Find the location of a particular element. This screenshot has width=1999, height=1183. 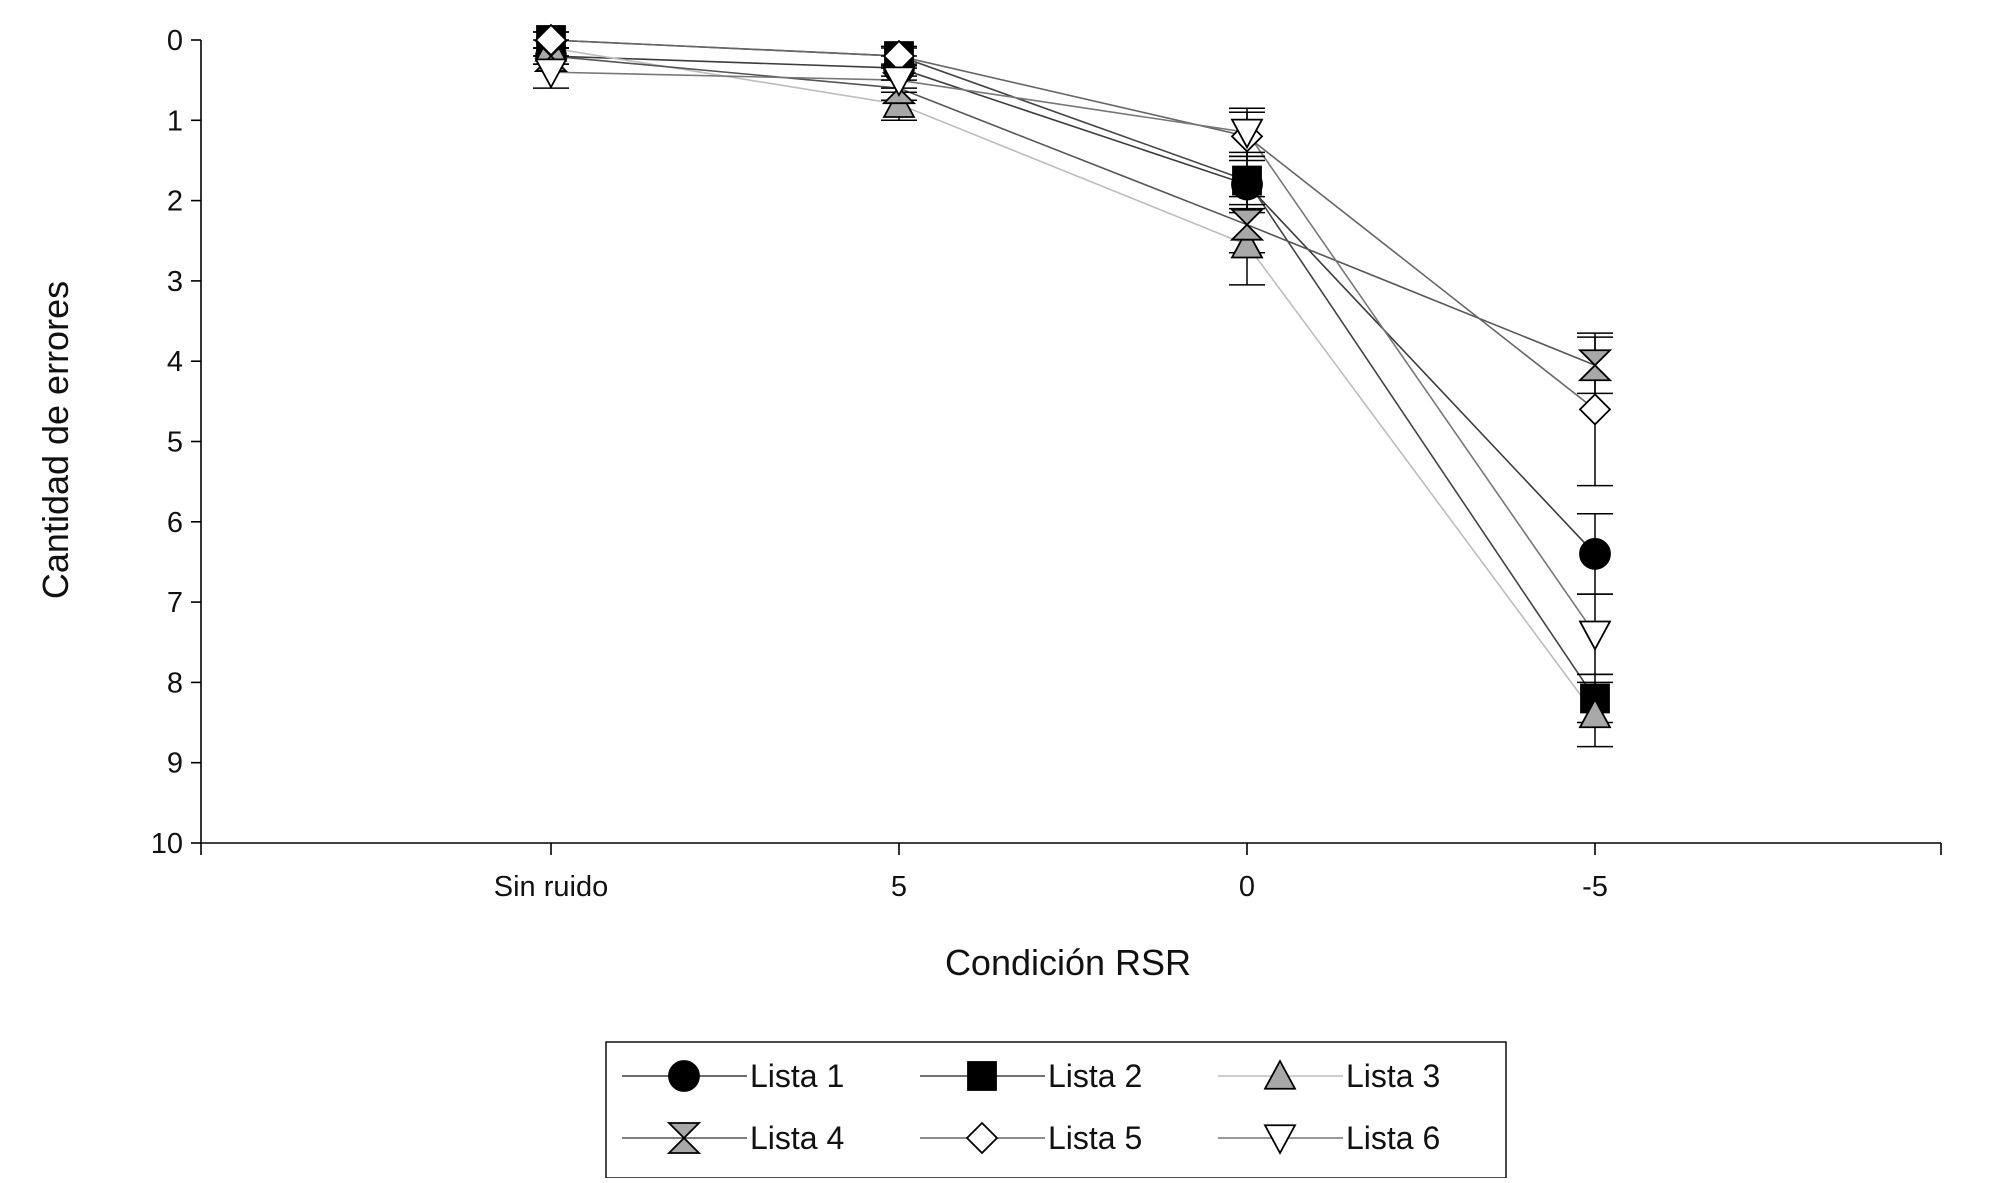

y-tick-label: 1 is located at coordinates (175, 121).